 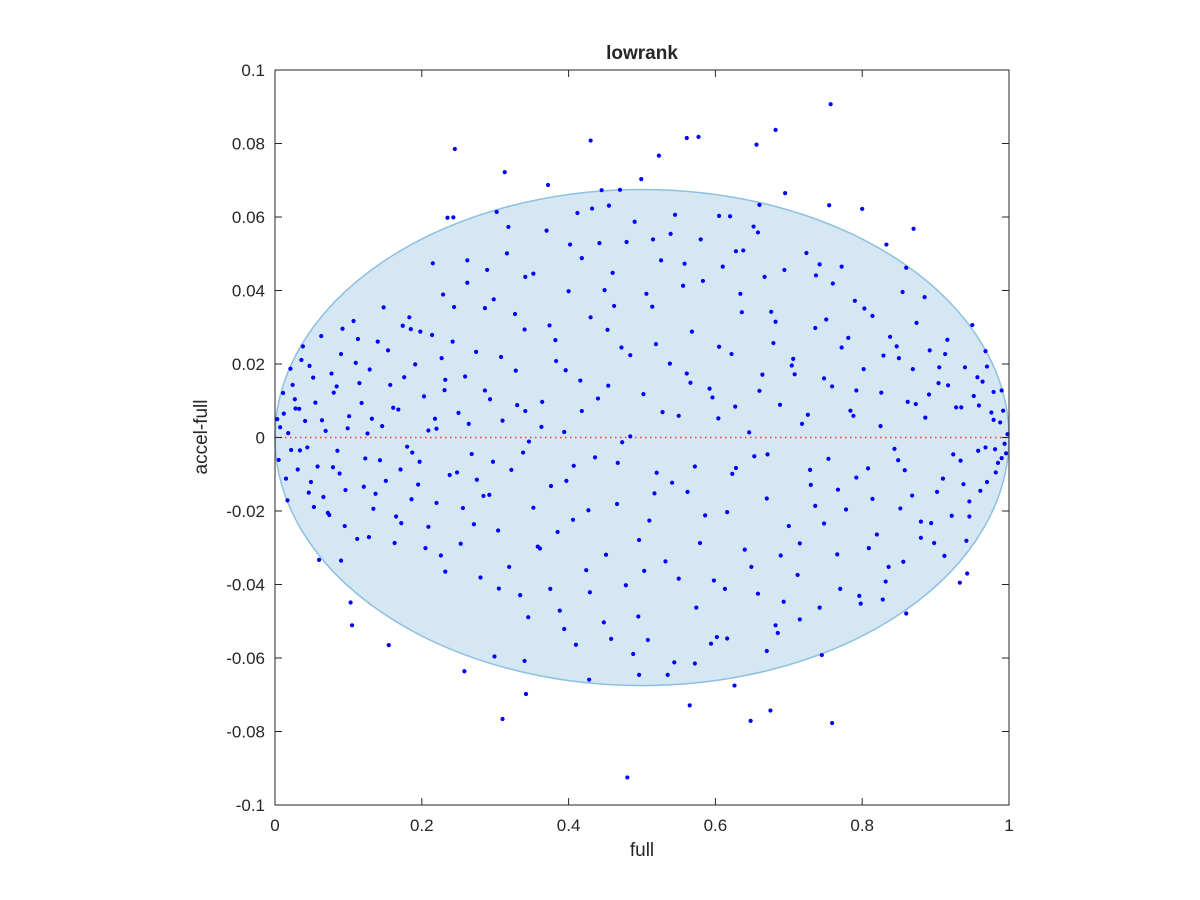 I want to click on y-tick-label: -0.04, so click(x=245, y=585).